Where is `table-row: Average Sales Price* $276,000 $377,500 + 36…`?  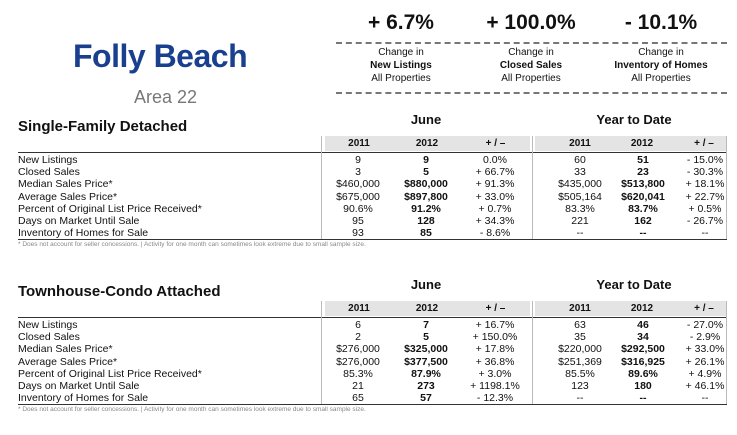 table-row: Average Sales Price* $276,000 $377,500 + 36… is located at coordinates (372, 362).